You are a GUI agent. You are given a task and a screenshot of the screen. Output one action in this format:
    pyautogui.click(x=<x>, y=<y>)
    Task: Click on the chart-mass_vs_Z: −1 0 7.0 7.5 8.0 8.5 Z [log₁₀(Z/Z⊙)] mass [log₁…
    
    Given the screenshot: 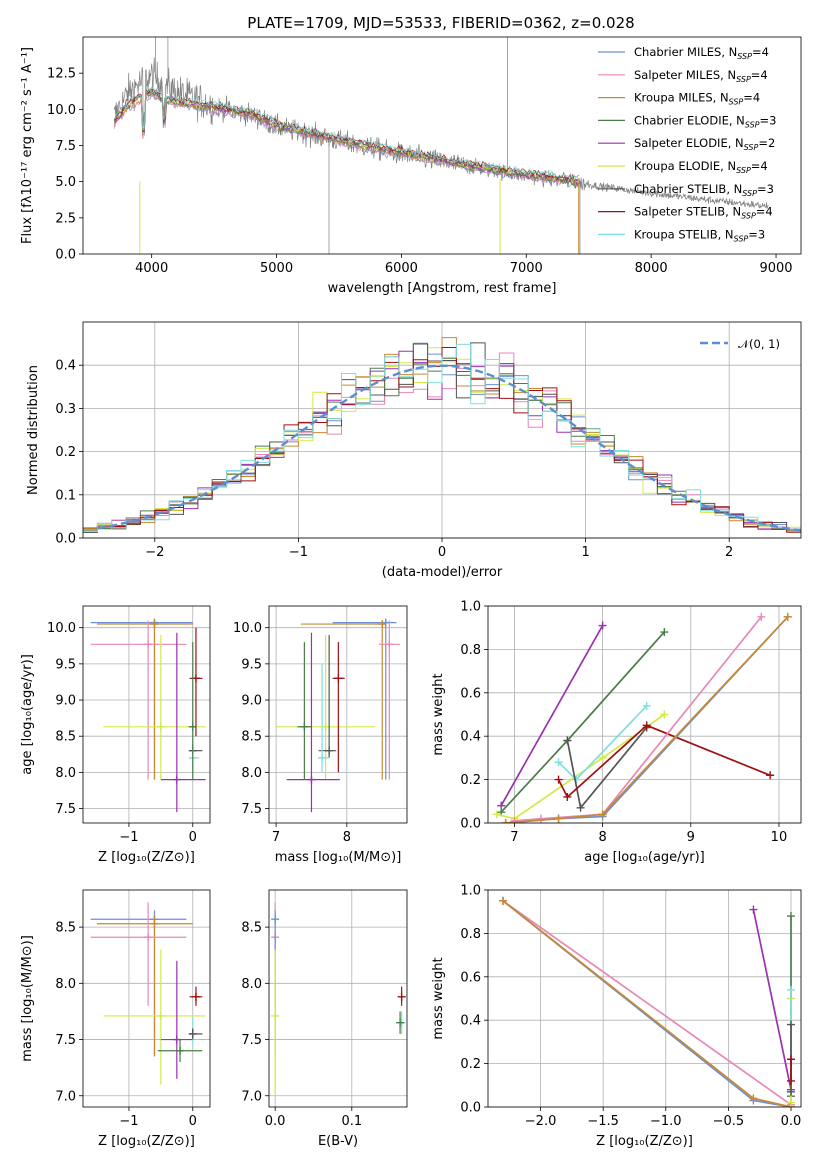 What is the action you would take?
    pyautogui.click(x=115, y=1019)
    